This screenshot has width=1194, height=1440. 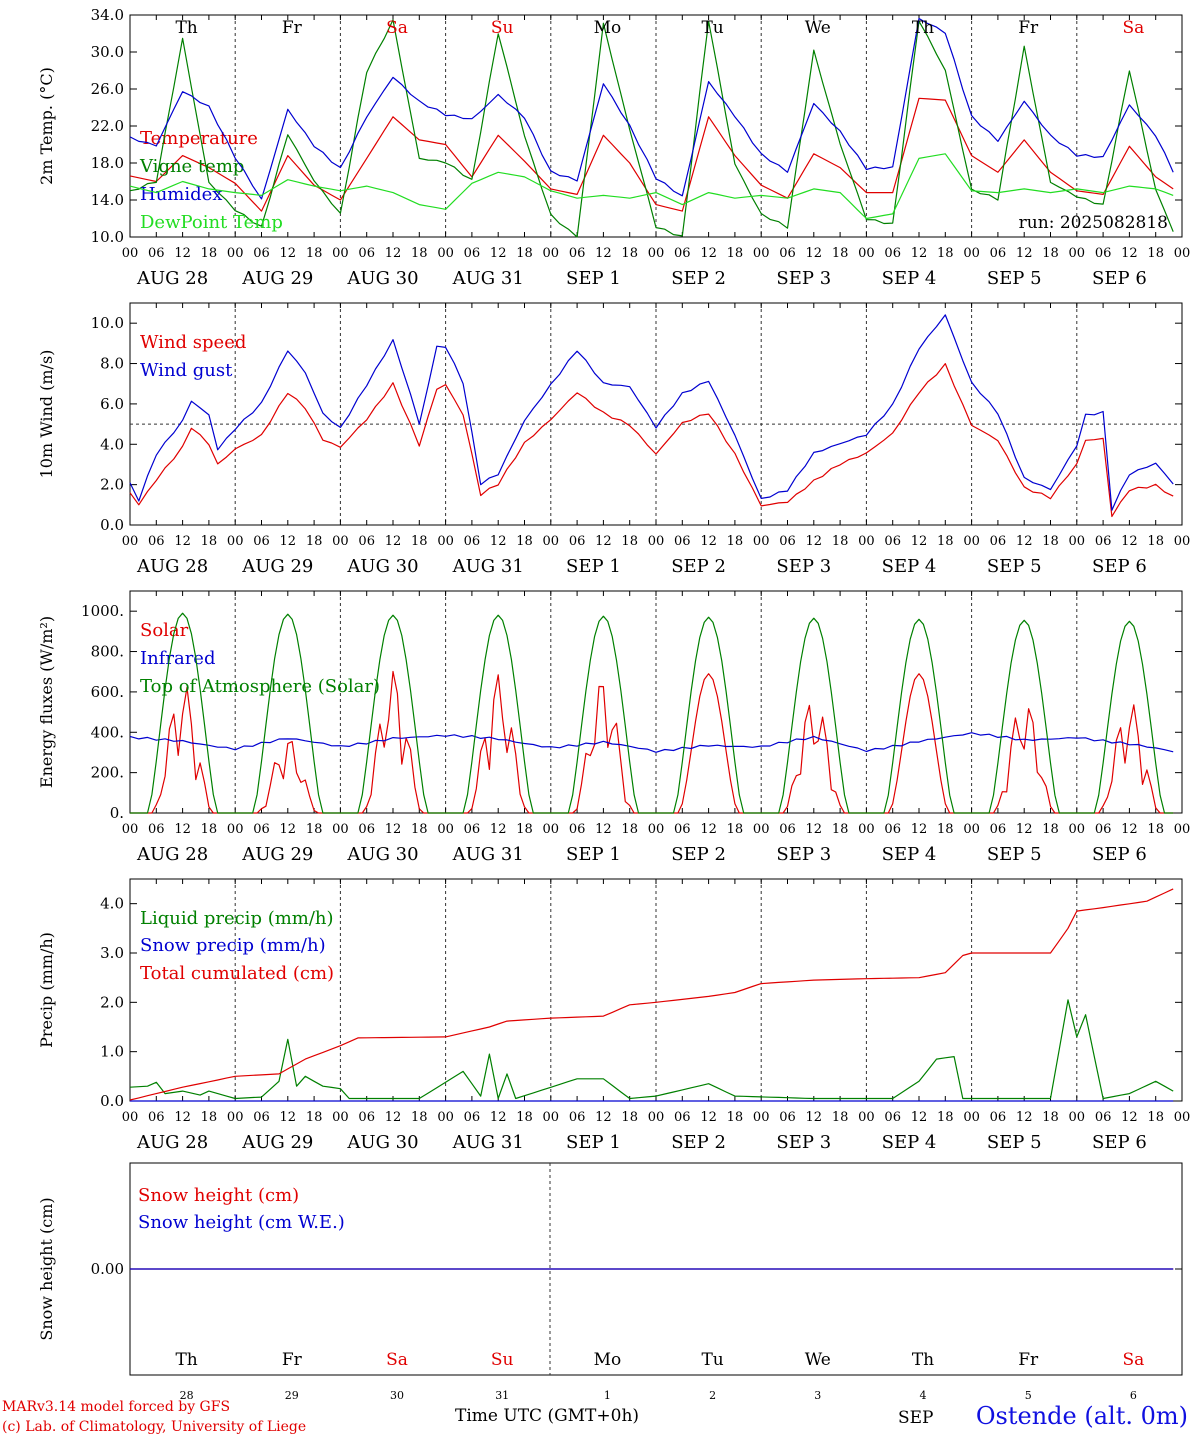 What do you see at coordinates (909, 854) in the screenshot?
I see `date-label: SEP 4` at bounding box center [909, 854].